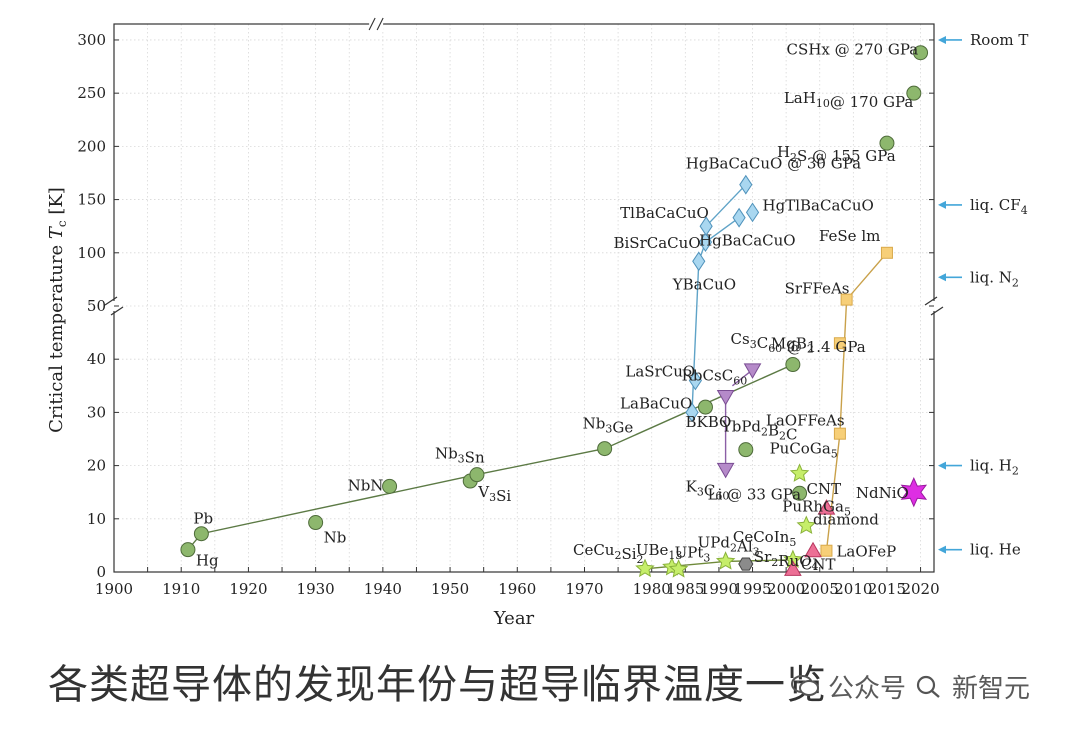 Image resolution: width=1080 pixels, height=730 pixels. I want to click on y-tick-label: 10, so click(96, 519).